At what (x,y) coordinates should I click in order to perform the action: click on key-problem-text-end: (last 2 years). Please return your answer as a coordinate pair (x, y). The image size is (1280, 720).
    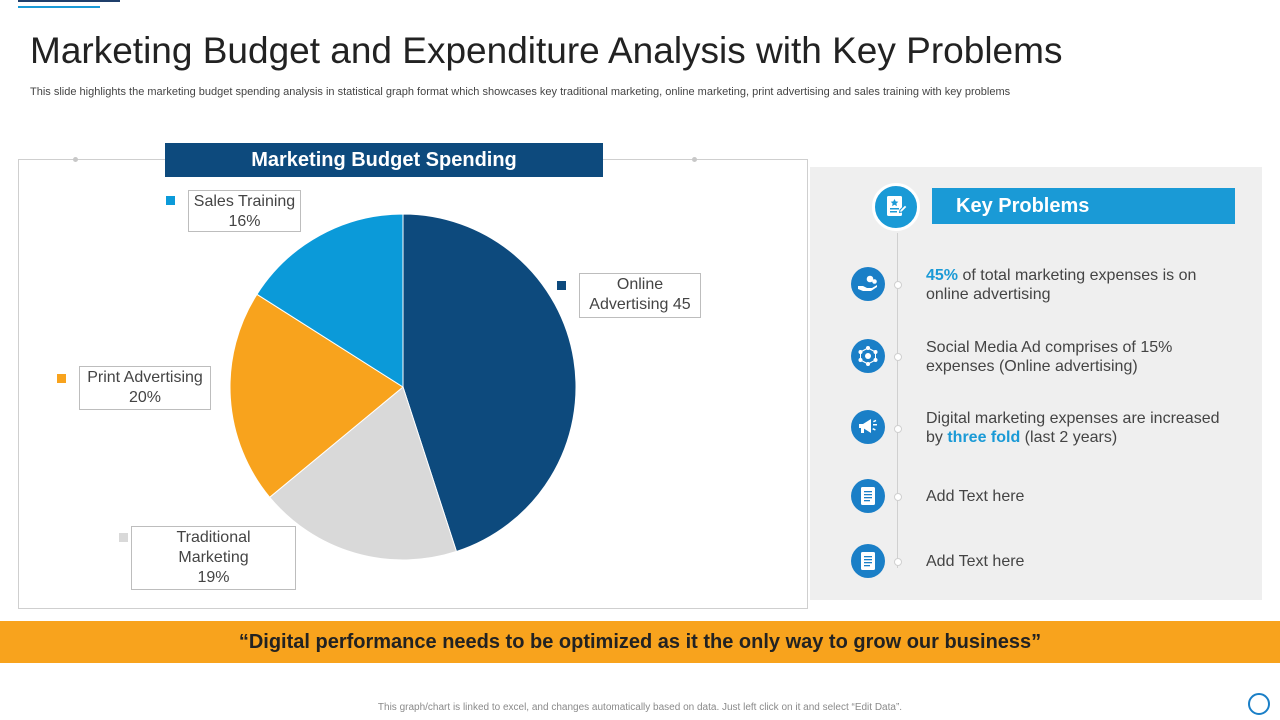
    Looking at the image, I should click on (1069, 437).